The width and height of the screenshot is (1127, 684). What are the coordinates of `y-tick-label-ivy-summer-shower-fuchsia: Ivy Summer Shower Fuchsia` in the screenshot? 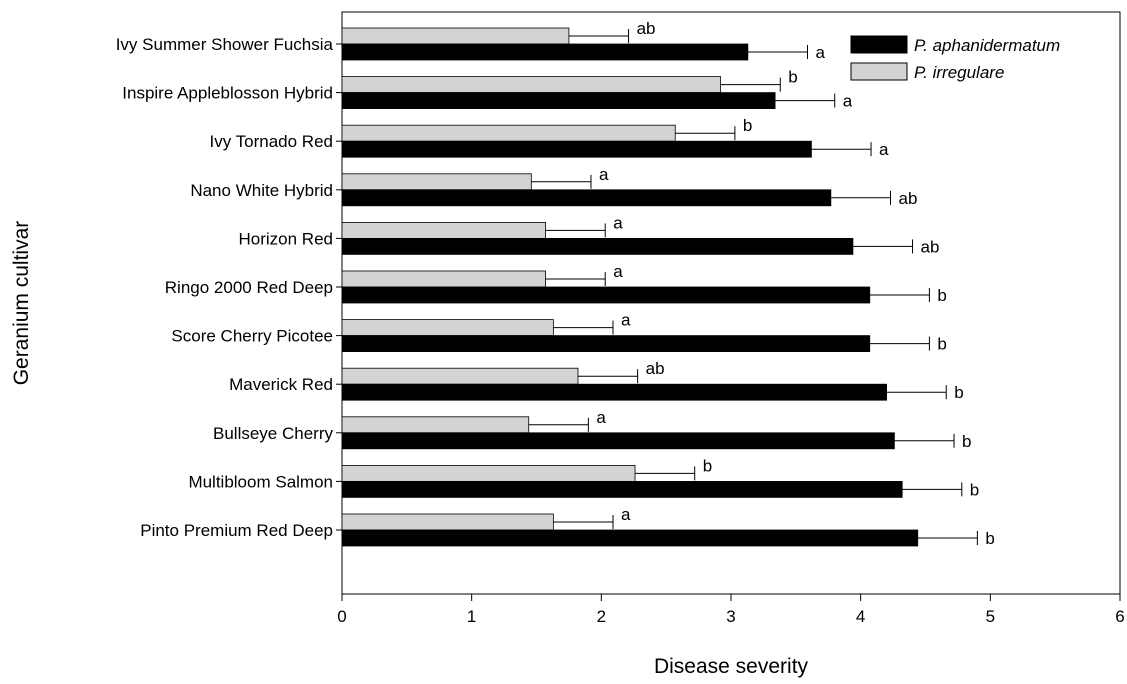 It's located at (225, 44).